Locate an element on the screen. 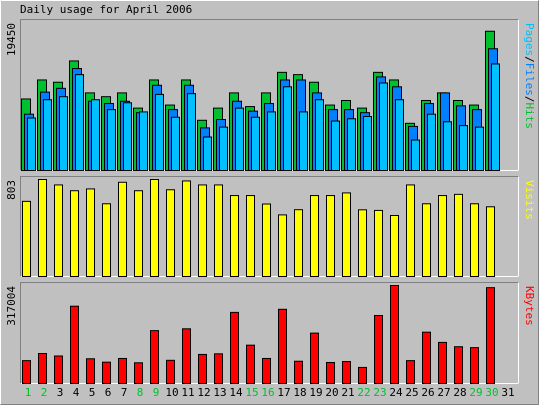 This screenshot has width=539, height=405. legend-item-kbytes-0: KBytes is located at coordinates (529, 306).